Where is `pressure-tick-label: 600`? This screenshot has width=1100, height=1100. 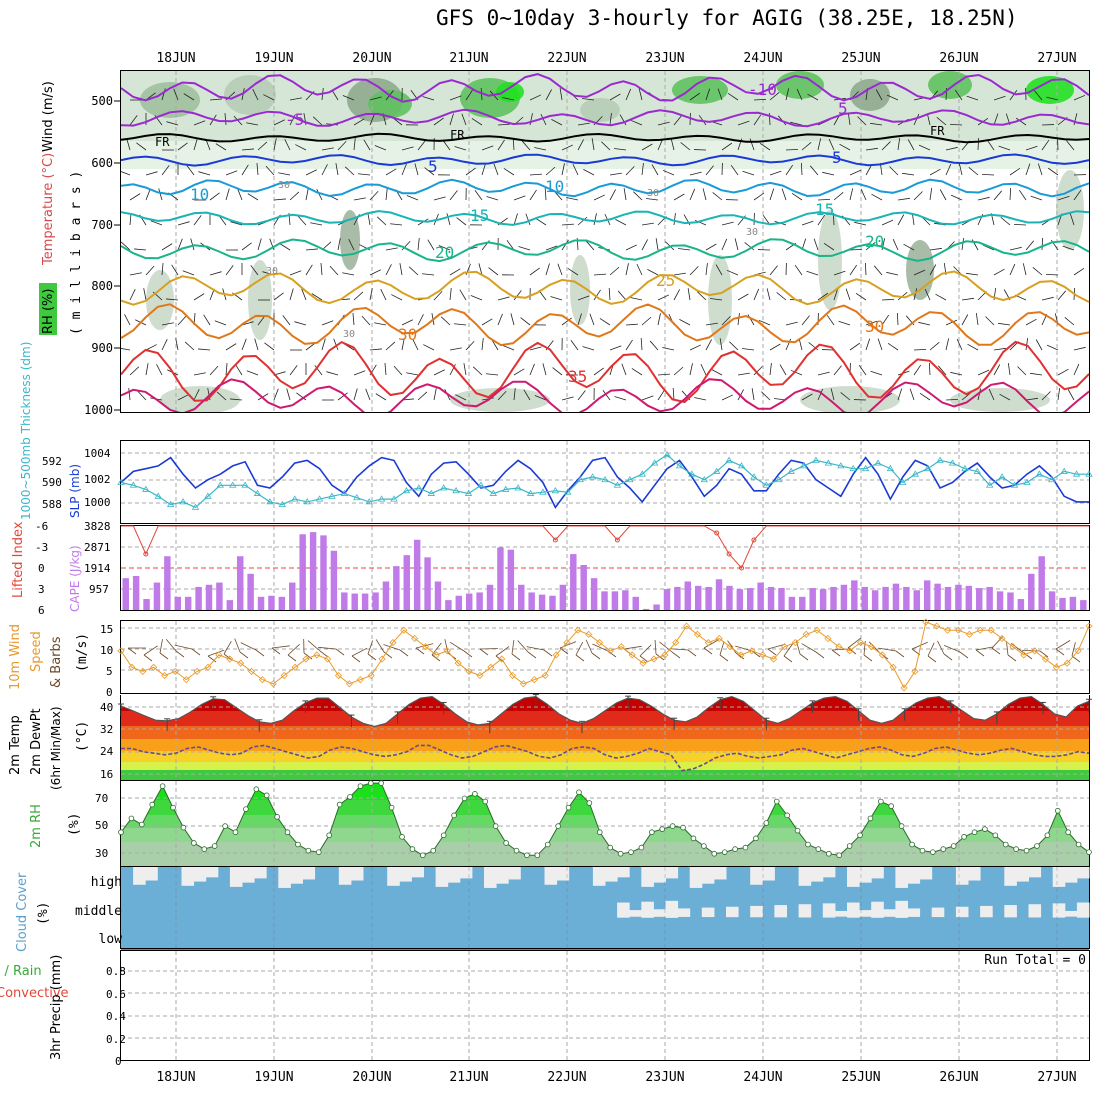
pressure-tick-label: 600 is located at coordinates (102, 163).